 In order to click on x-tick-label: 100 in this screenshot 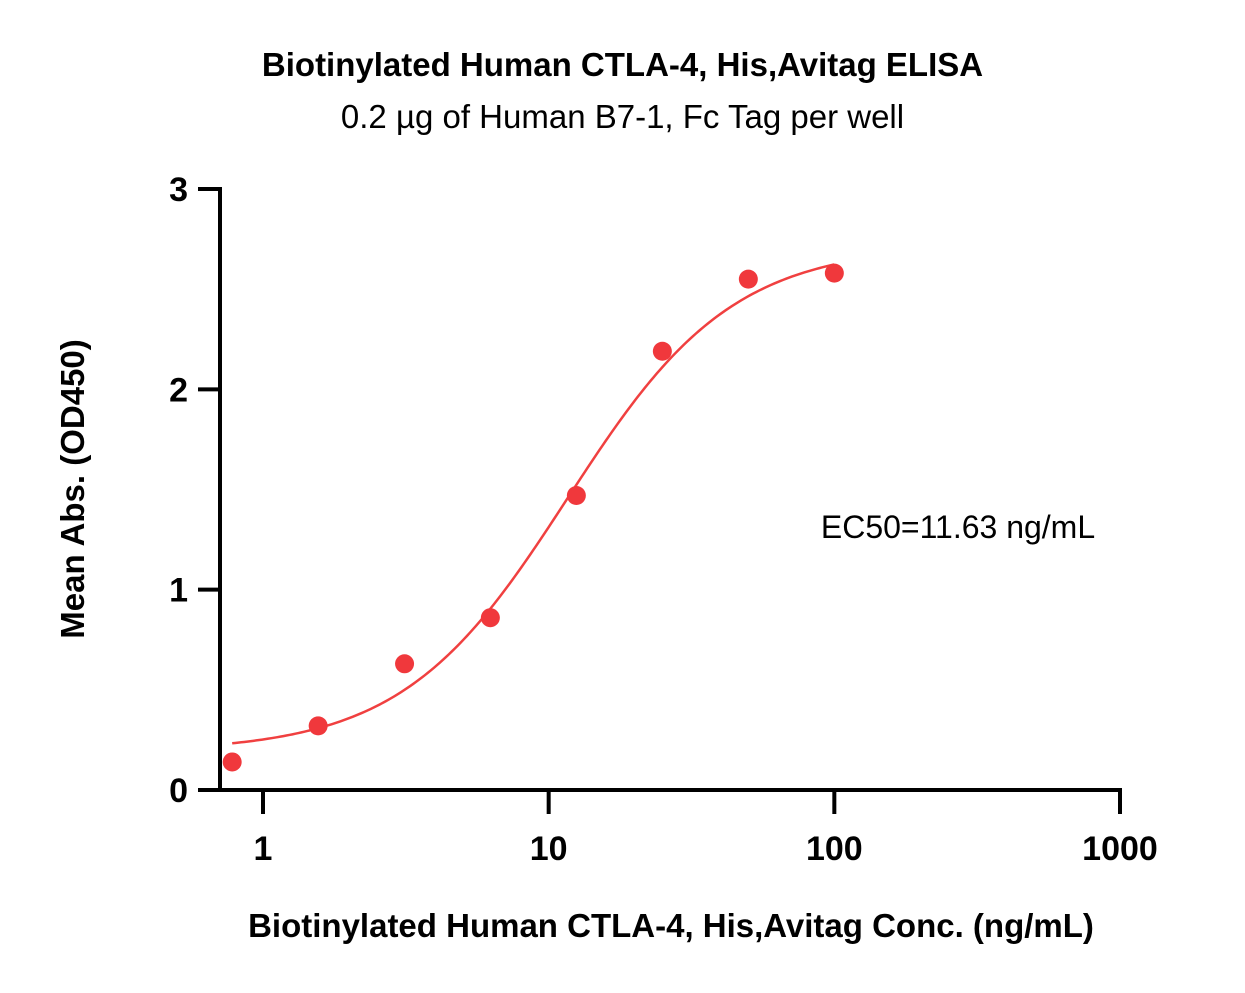, I will do `click(834, 849)`.